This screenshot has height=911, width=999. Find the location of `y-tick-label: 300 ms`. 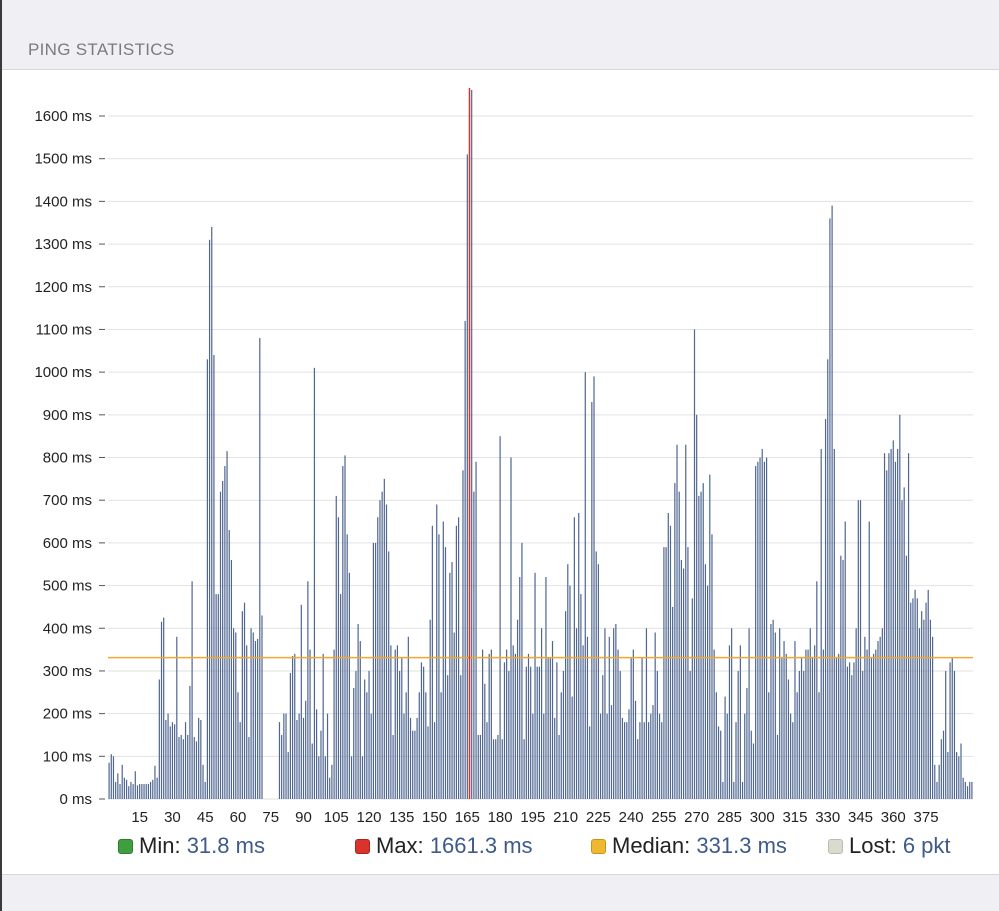

y-tick-label: 300 ms is located at coordinates (67, 671).